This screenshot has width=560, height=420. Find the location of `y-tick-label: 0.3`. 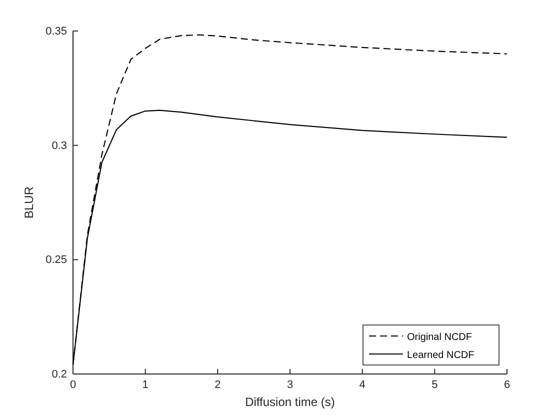

y-tick-label: 0.3 is located at coordinates (59, 146).